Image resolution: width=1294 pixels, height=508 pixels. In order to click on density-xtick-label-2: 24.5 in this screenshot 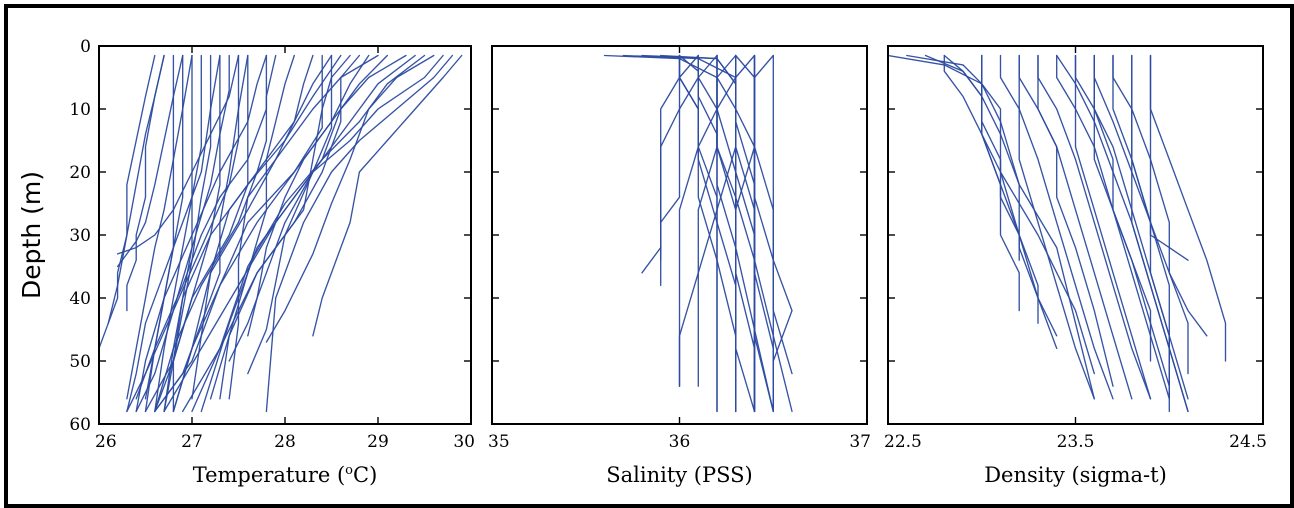, I will do `click(1248, 442)`.